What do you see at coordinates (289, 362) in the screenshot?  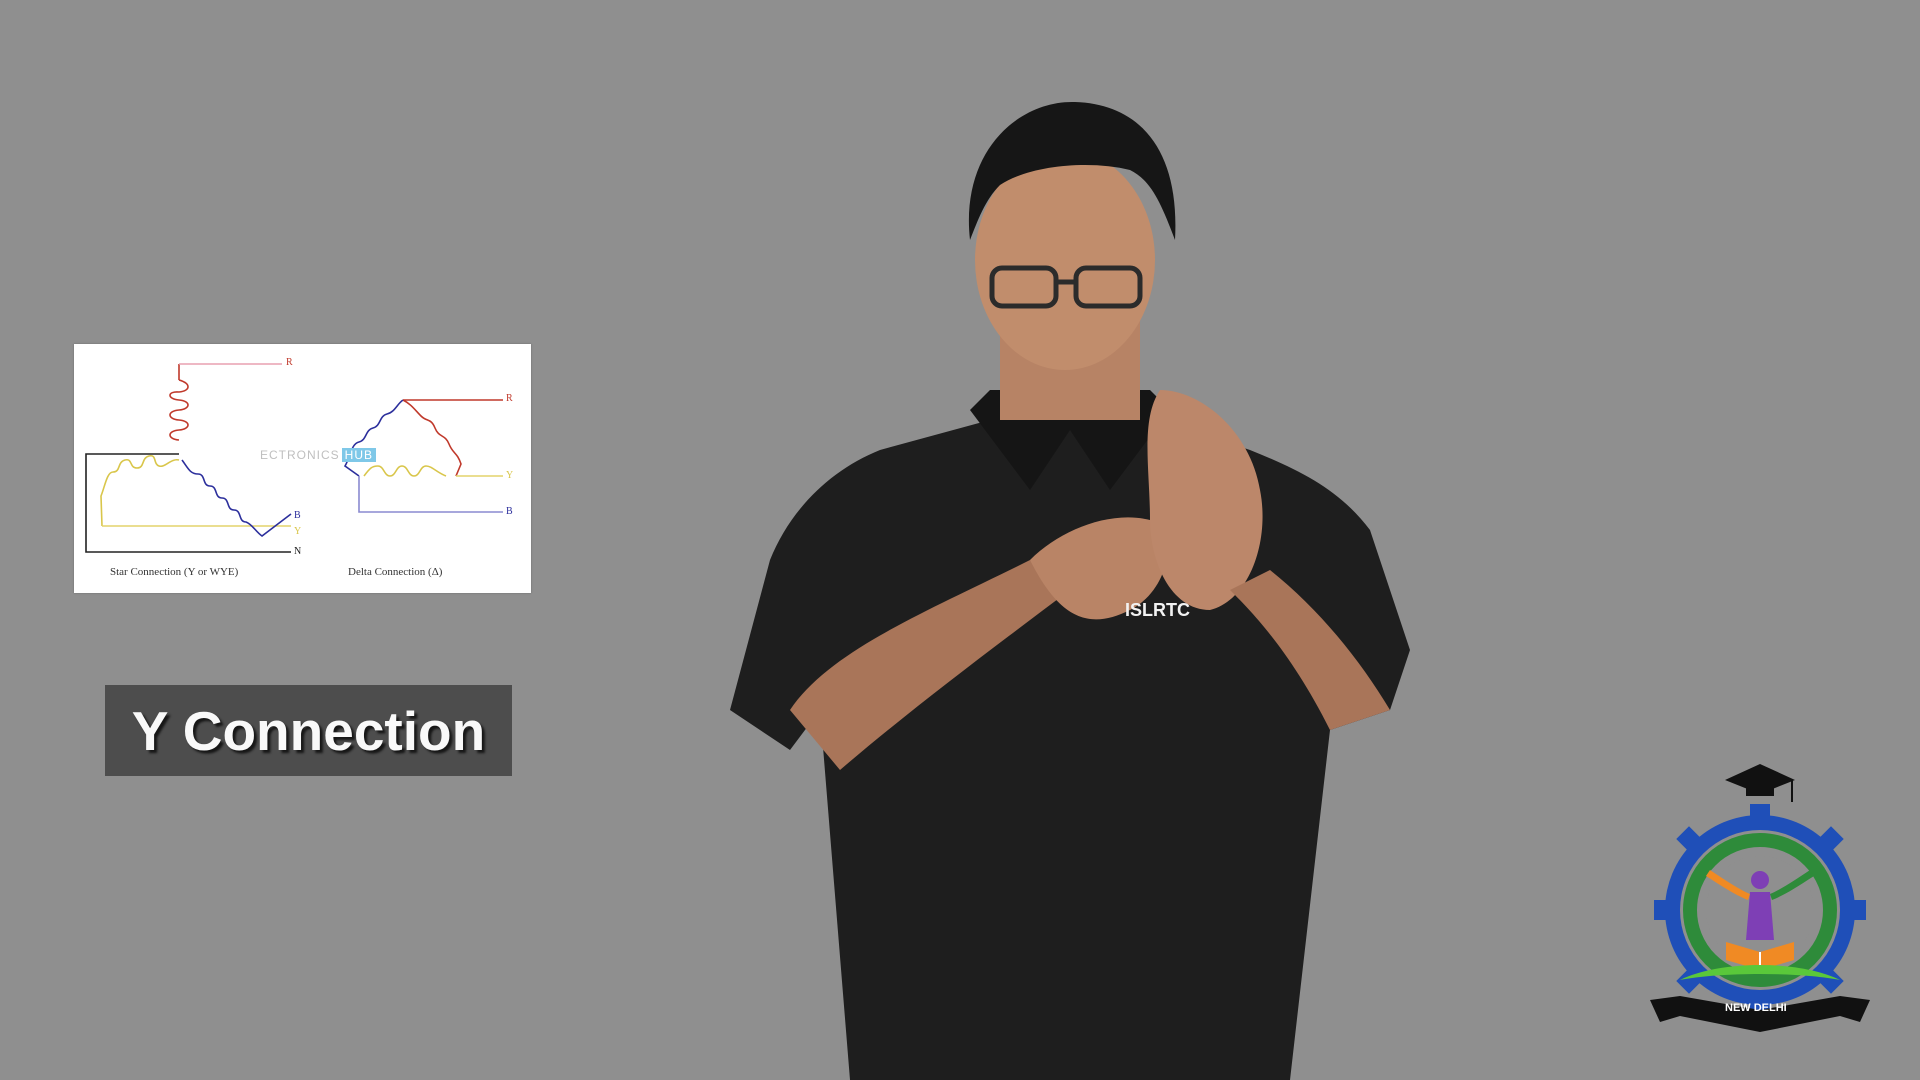 I see `star-terminal-r: R` at bounding box center [289, 362].